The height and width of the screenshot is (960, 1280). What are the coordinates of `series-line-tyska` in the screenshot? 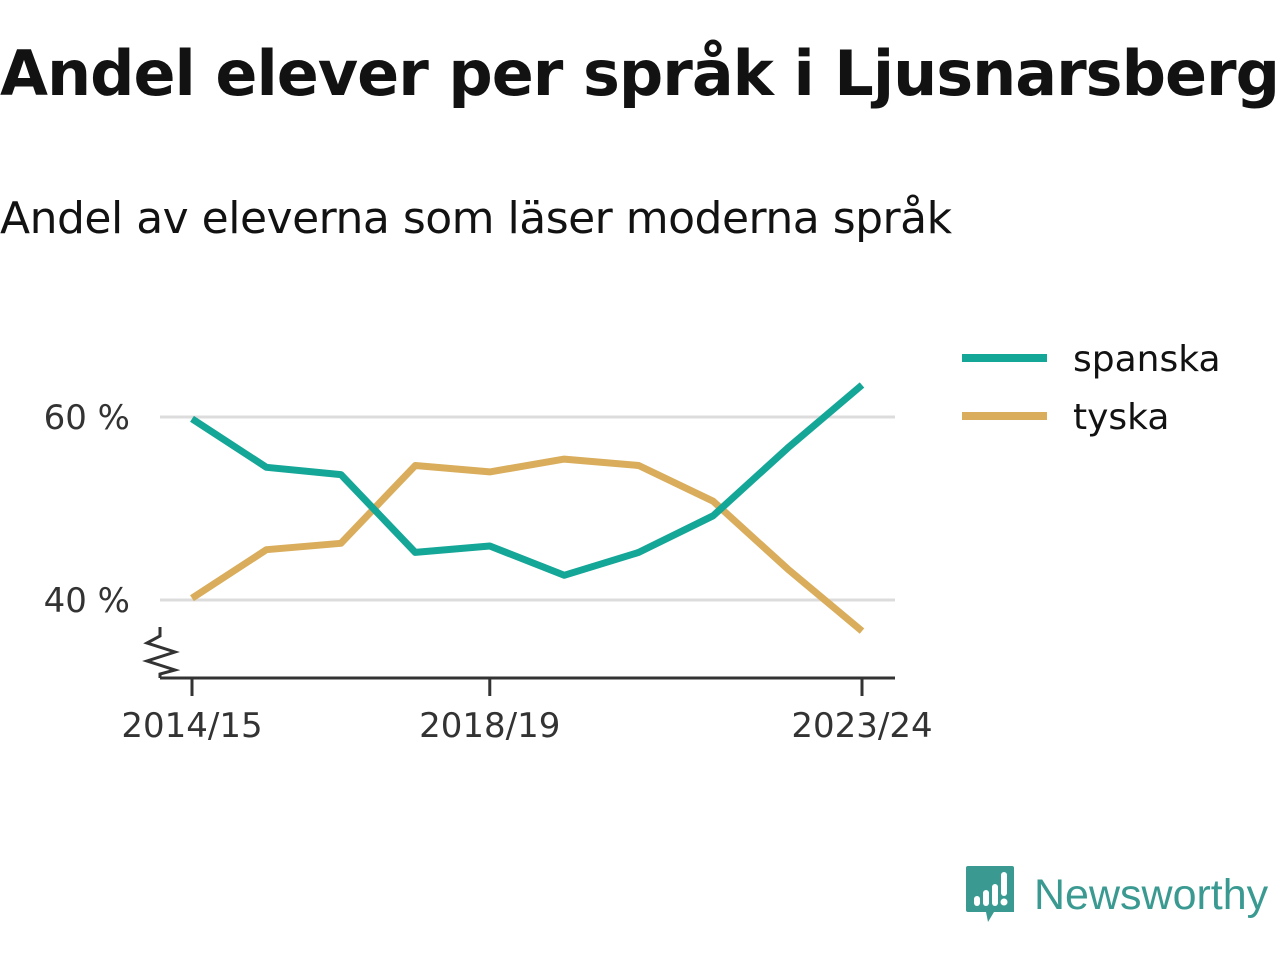 It's located at (527, 544).